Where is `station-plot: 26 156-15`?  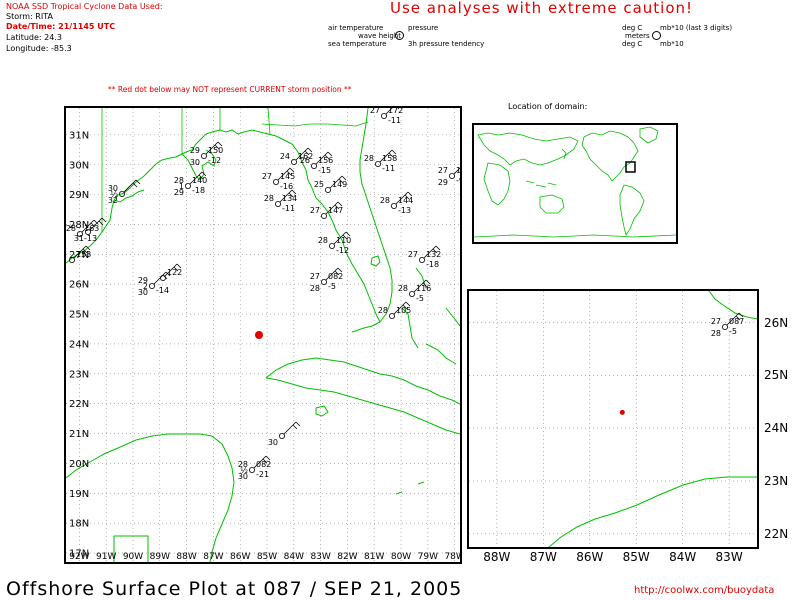 station-plot: 26 156-15 is located at coordinates (316, 163).